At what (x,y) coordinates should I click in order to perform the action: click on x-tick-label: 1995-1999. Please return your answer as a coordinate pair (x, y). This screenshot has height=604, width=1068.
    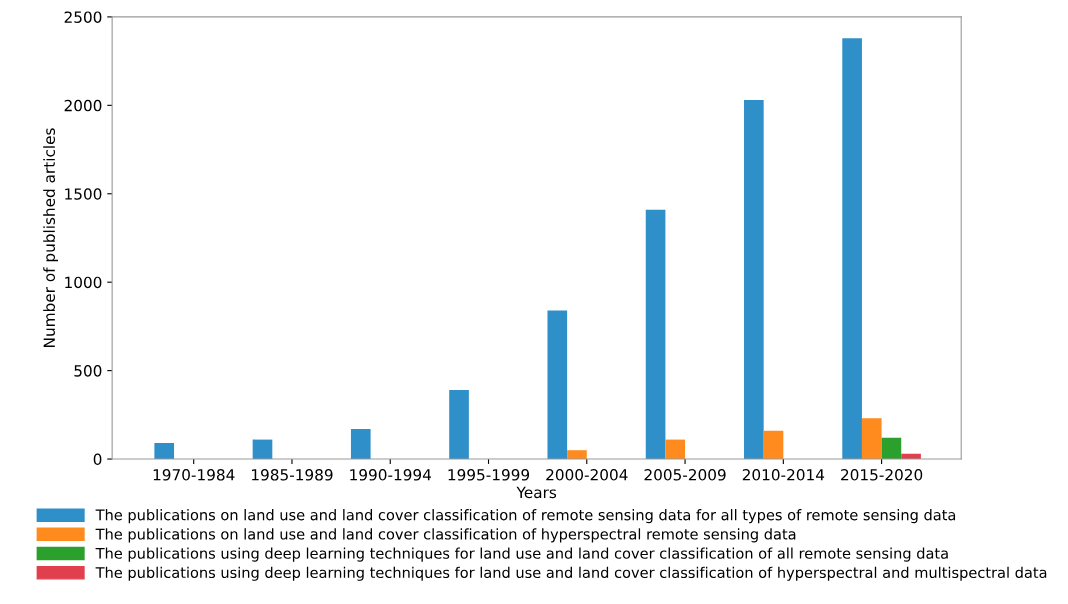
    Looking at the image, I should click on (489, 475).